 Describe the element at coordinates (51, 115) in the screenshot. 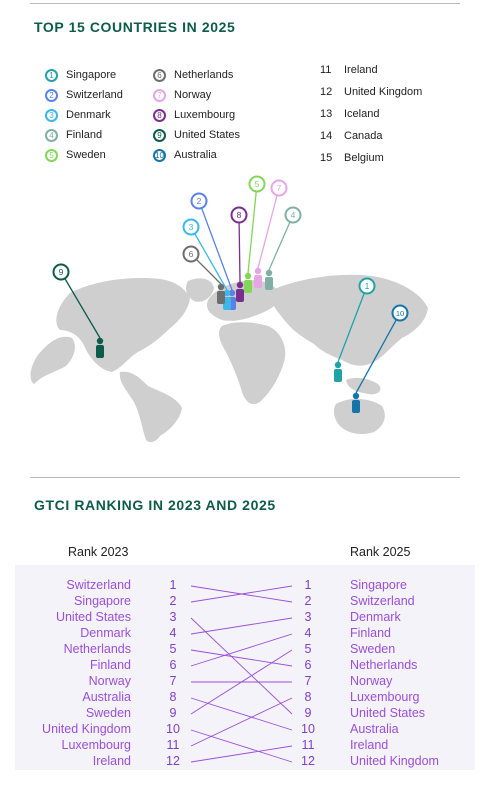

I see `legend-rank-badge: 3` at that location.